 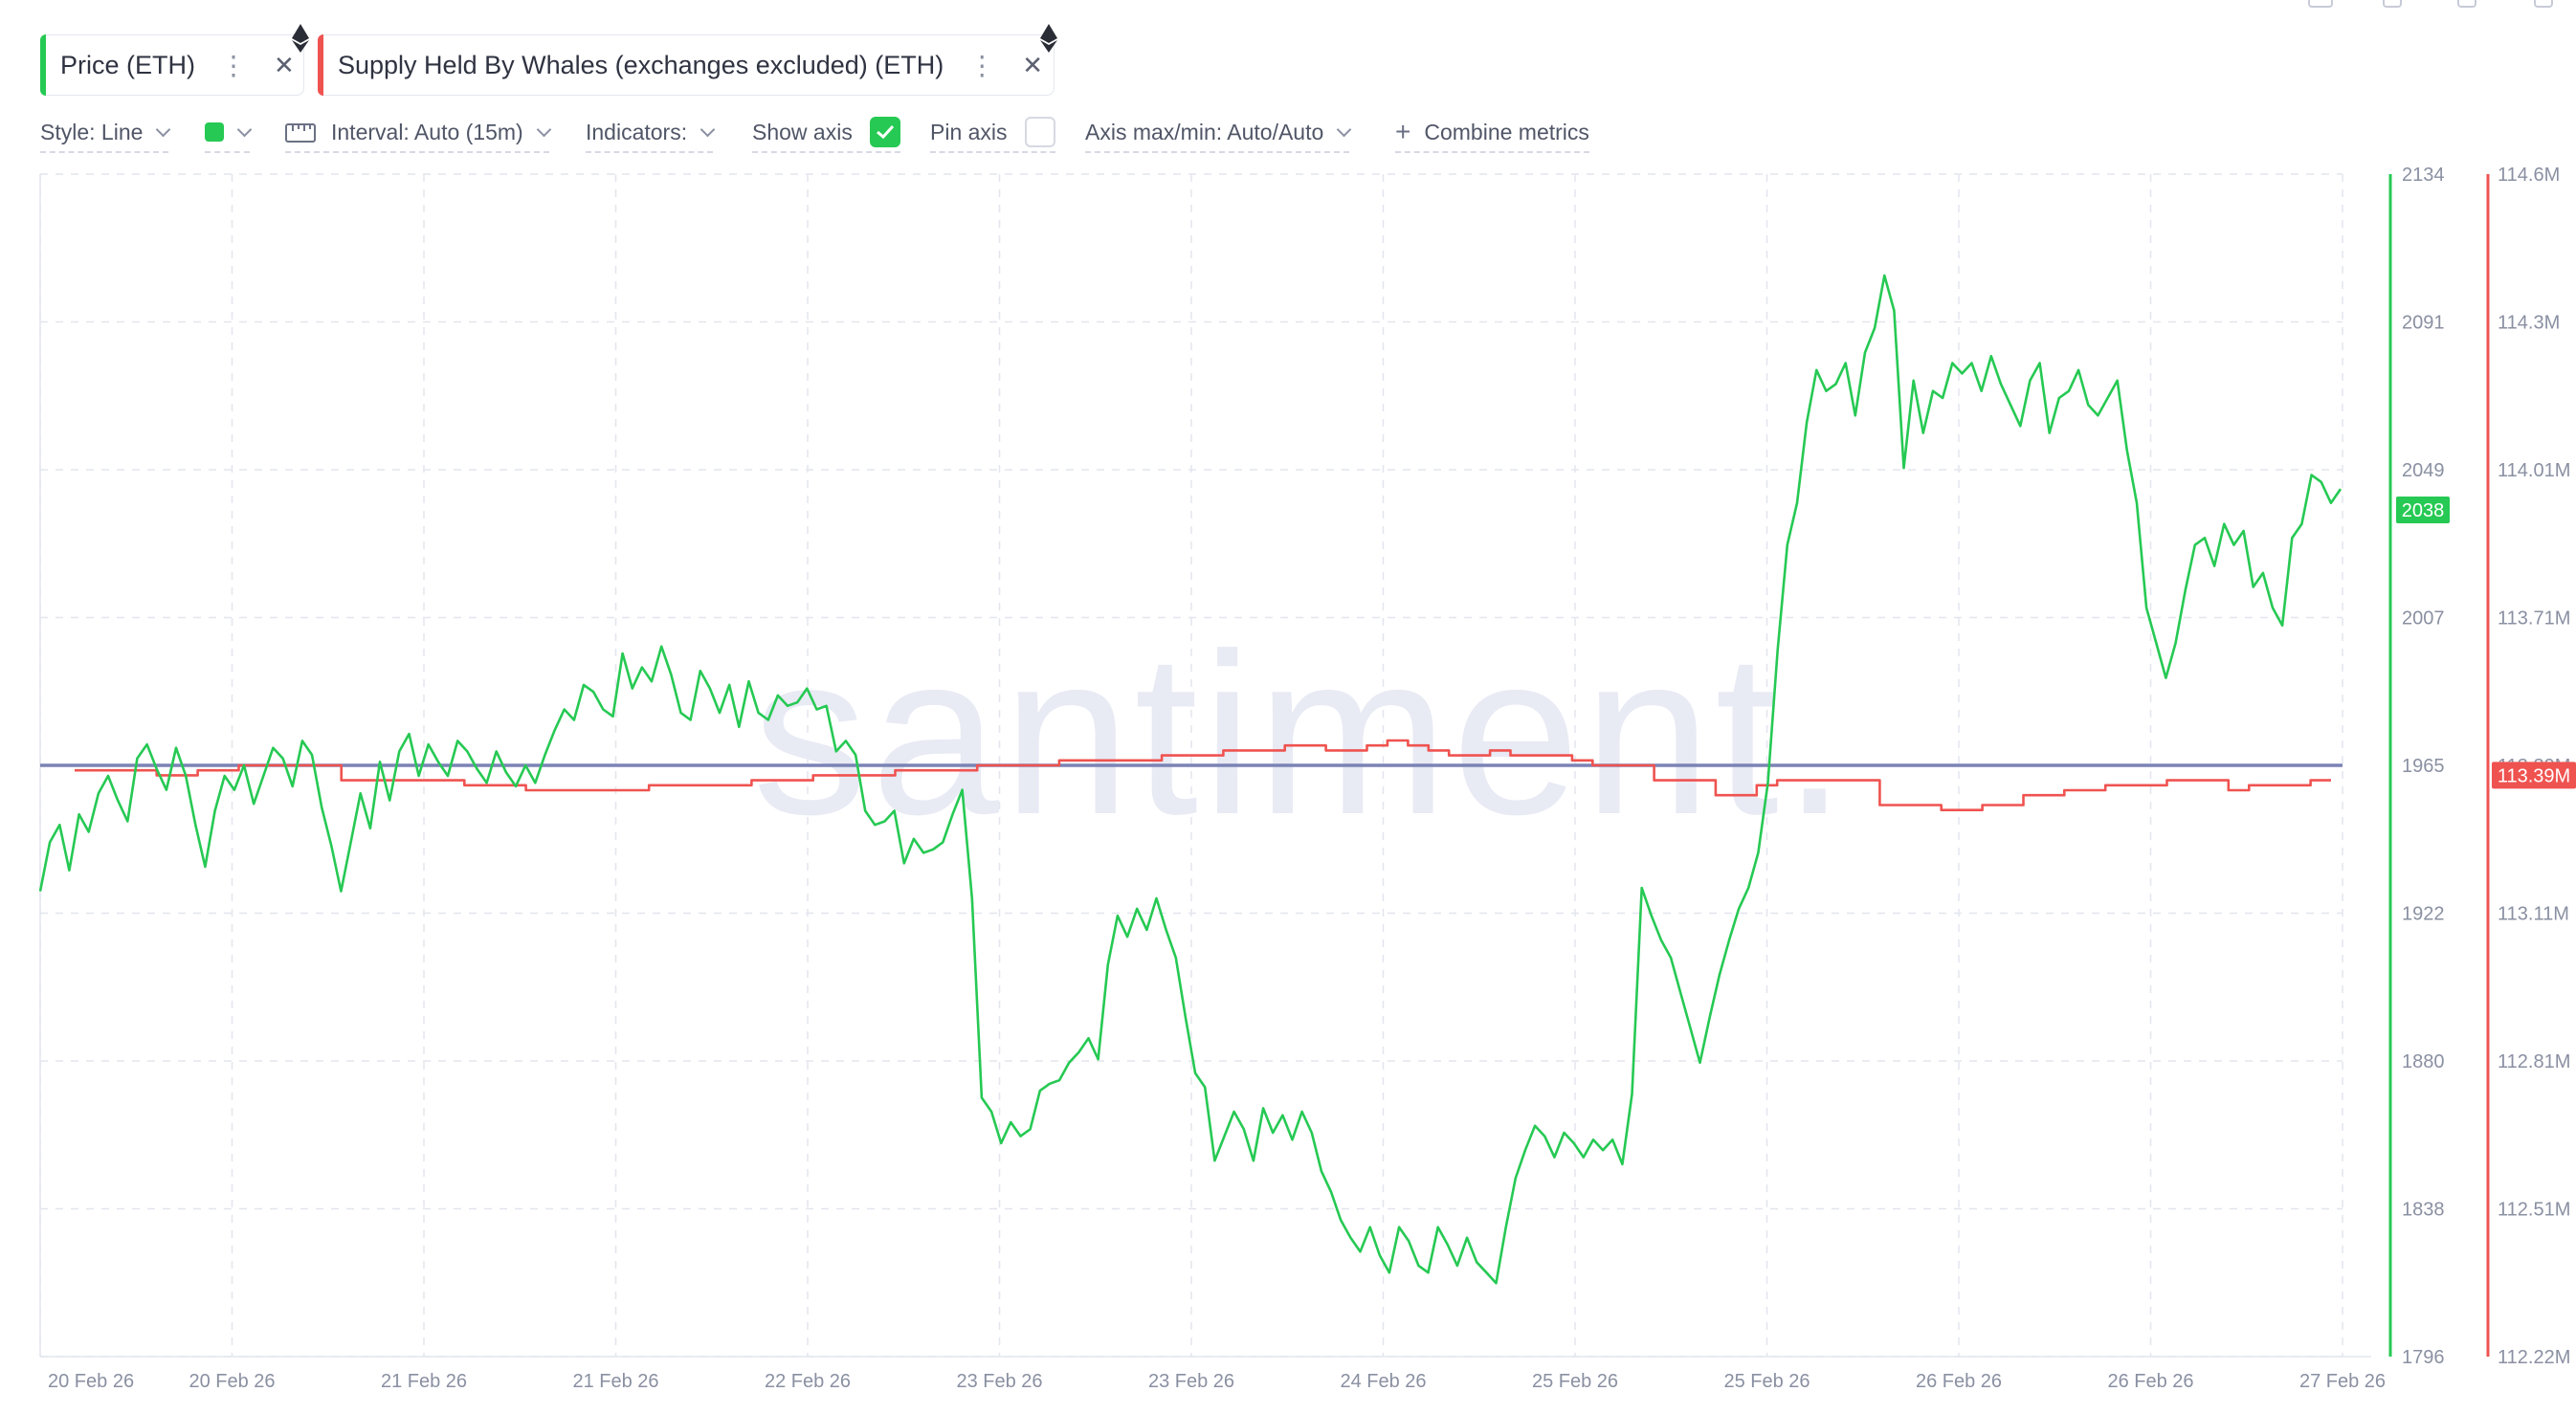 I want to click on show-axis-toggle: Show axis, so click(x=826, y=133).